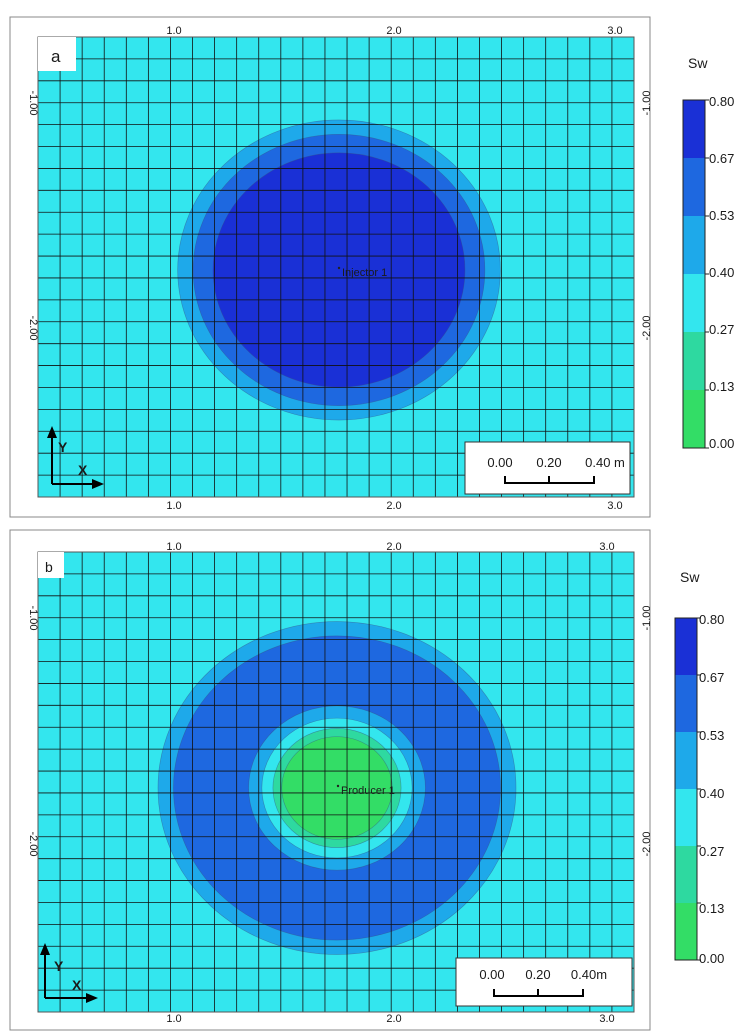 The height and width of the screenshot is (1036, 742). I want to click on panel-a-legend-title: Sw, so click(698, 63).